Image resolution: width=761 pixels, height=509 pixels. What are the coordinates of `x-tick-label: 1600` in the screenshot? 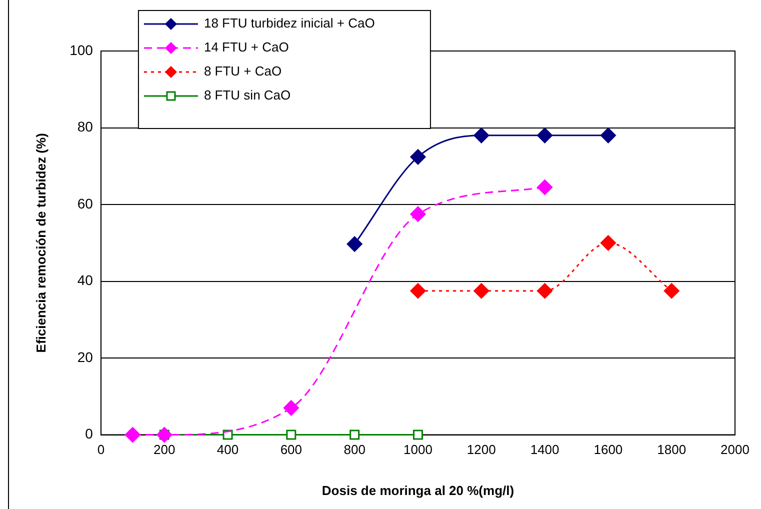 It's located at (608, 450).